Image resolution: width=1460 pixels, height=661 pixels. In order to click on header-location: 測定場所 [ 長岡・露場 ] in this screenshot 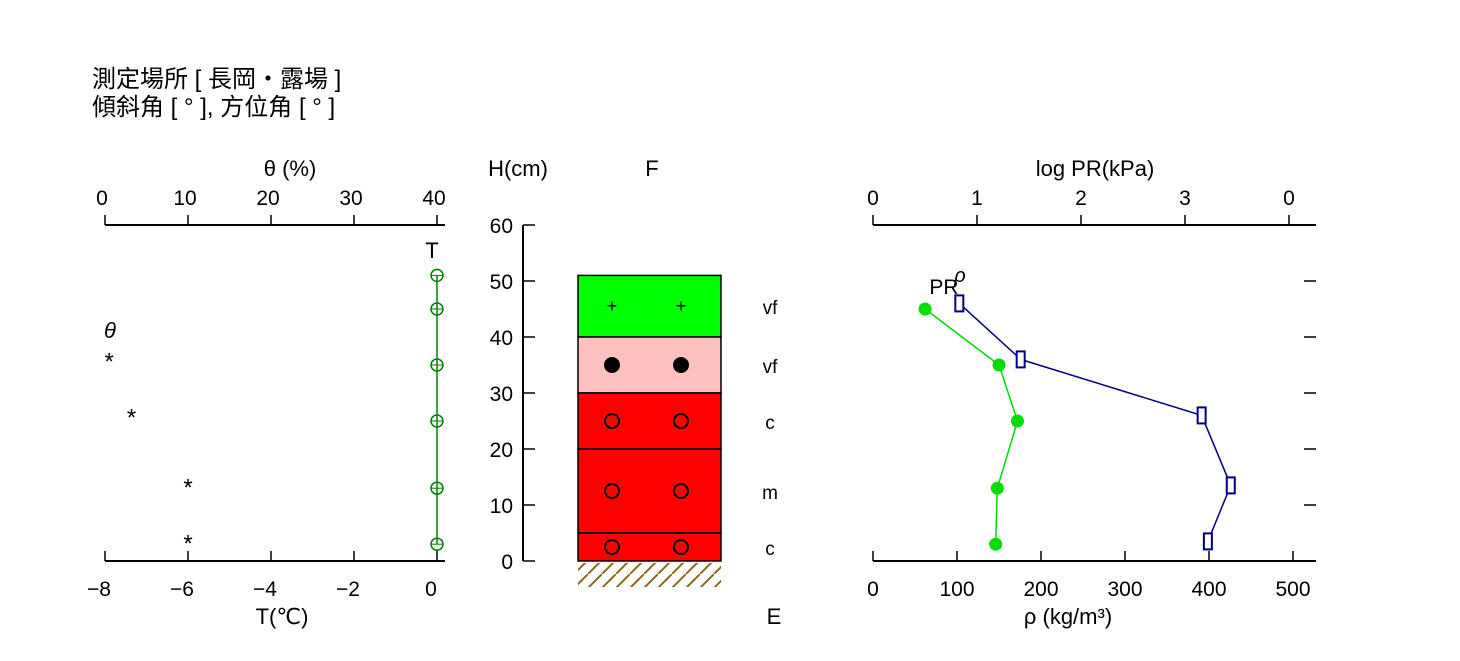, I will do `click(217, 79)`.